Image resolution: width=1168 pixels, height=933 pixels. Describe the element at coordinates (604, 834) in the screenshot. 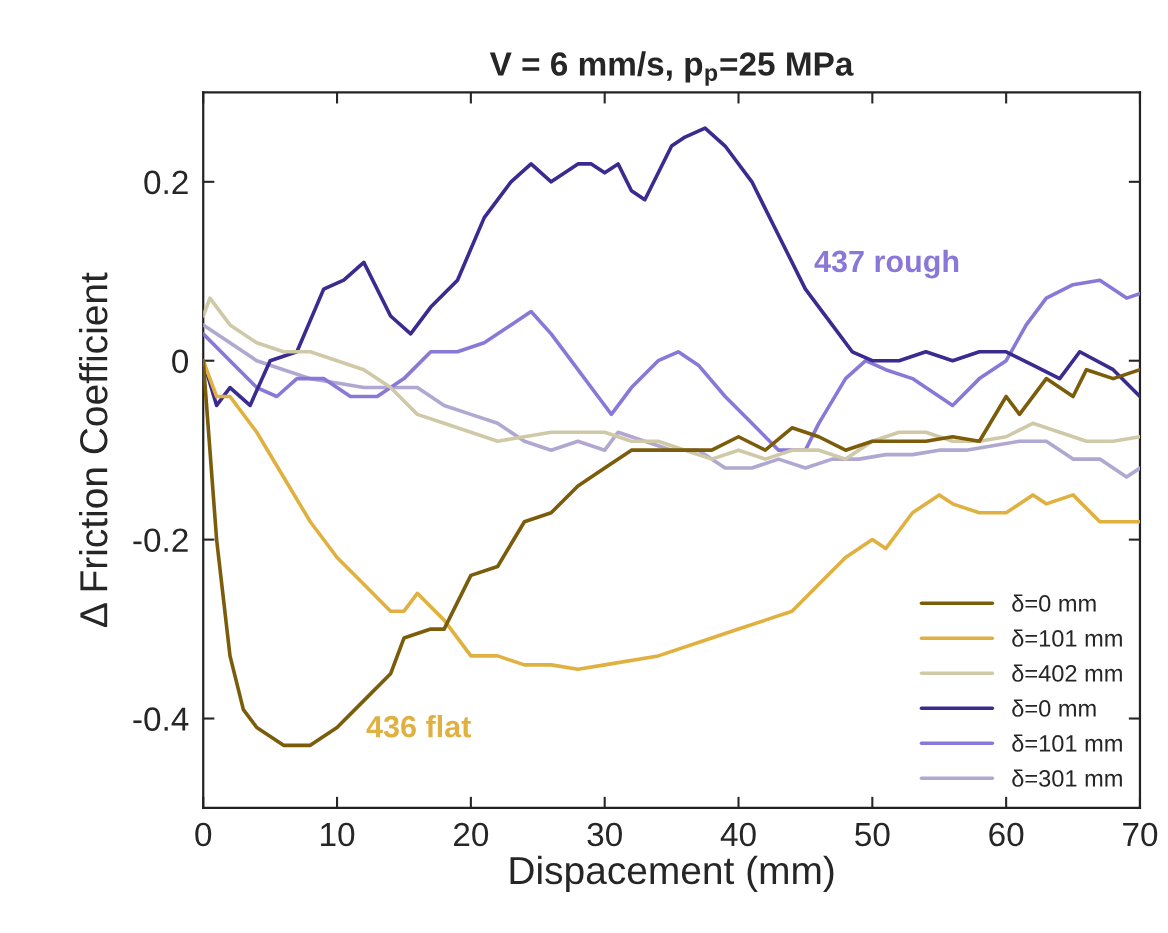

I see `x-tick-label: 30` at that location.